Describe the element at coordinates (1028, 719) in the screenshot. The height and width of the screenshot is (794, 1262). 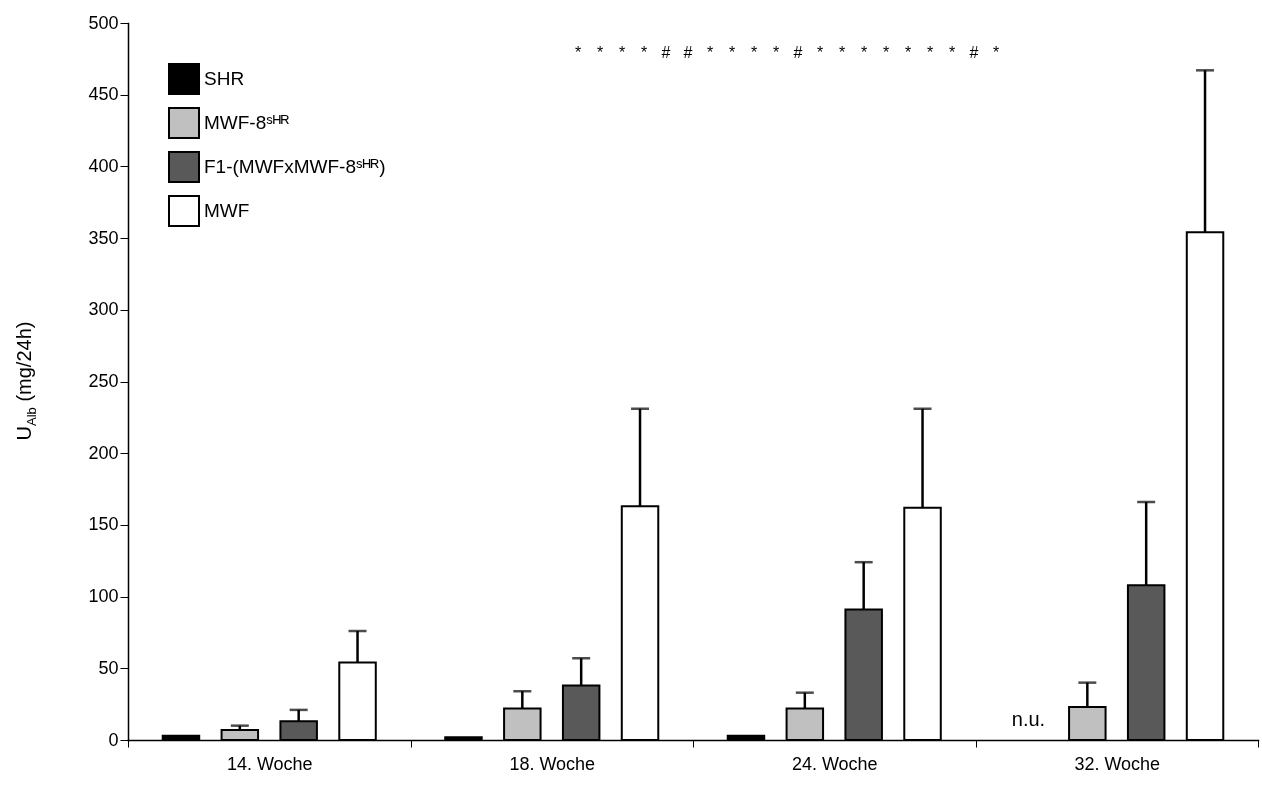
I see `text: n.u.` at that location.